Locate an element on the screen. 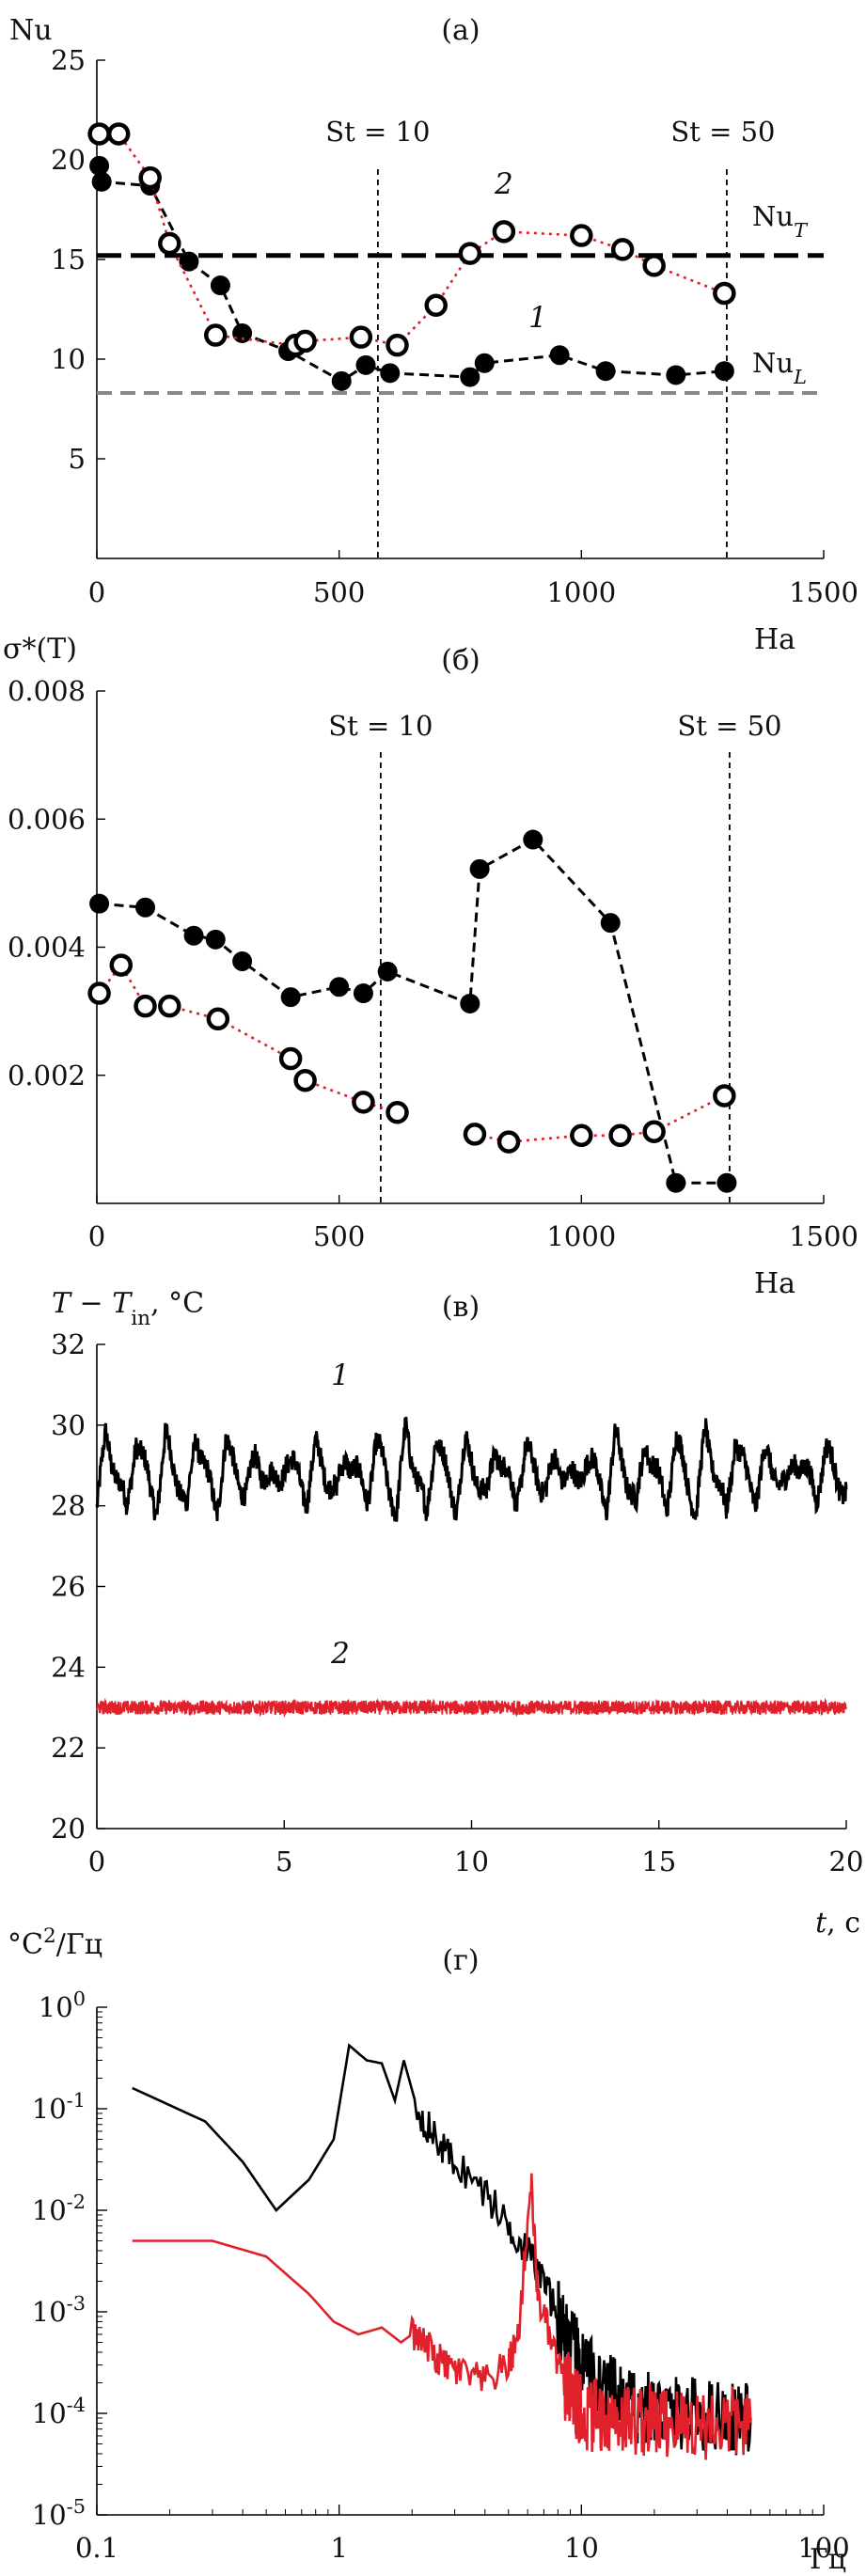 This screenshot has height=2576, width=866. panel-d-x-tick-label: 1 is located at coordinates (338, 2548).